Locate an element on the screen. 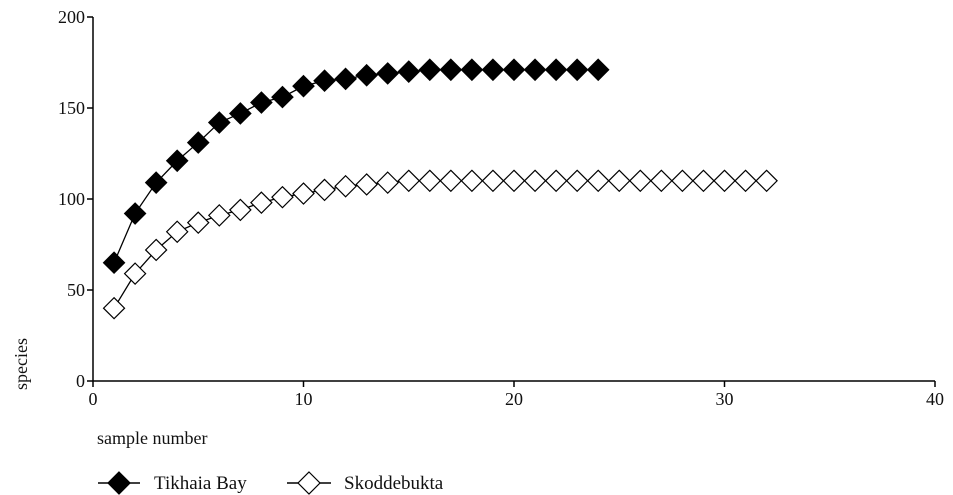 The width and height of the screenshot is (953, 495). x-tick-label: 20 is located at coordinates (514, 399).